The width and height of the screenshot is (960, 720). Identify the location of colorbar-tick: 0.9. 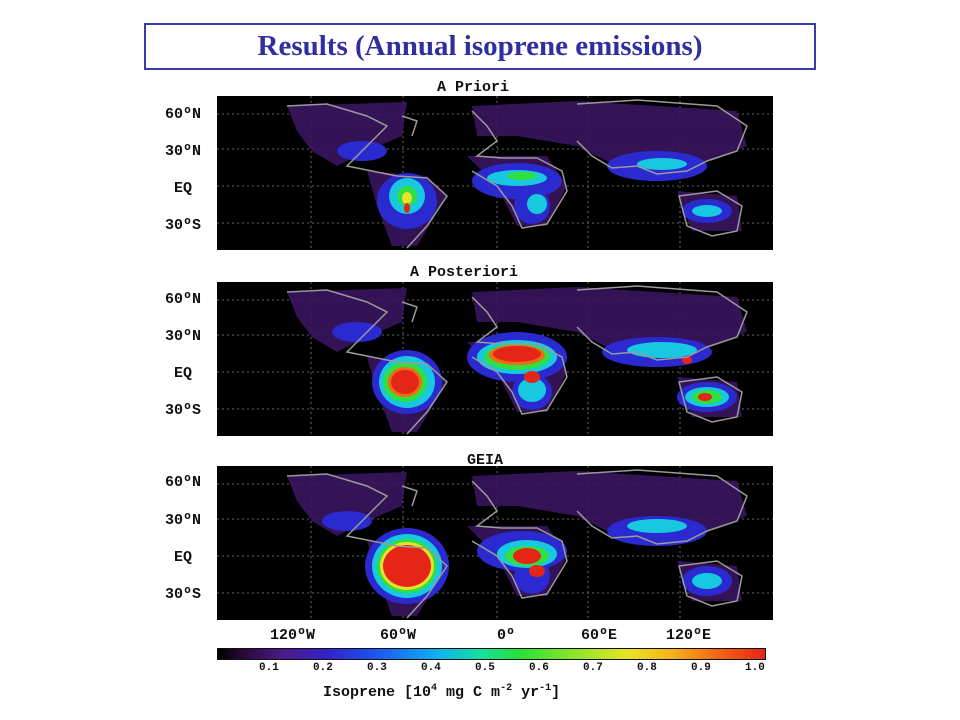
(701, 668).